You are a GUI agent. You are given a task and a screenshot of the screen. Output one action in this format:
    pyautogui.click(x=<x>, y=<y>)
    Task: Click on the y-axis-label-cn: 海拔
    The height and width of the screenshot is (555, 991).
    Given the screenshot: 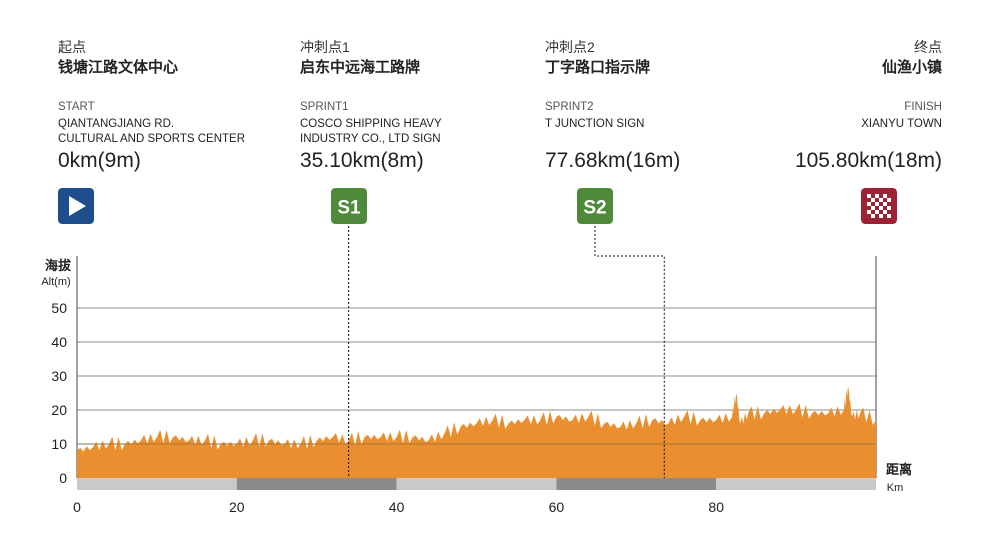 What is the action you would take?
    pyautogui.click(x=58, y=265)
    